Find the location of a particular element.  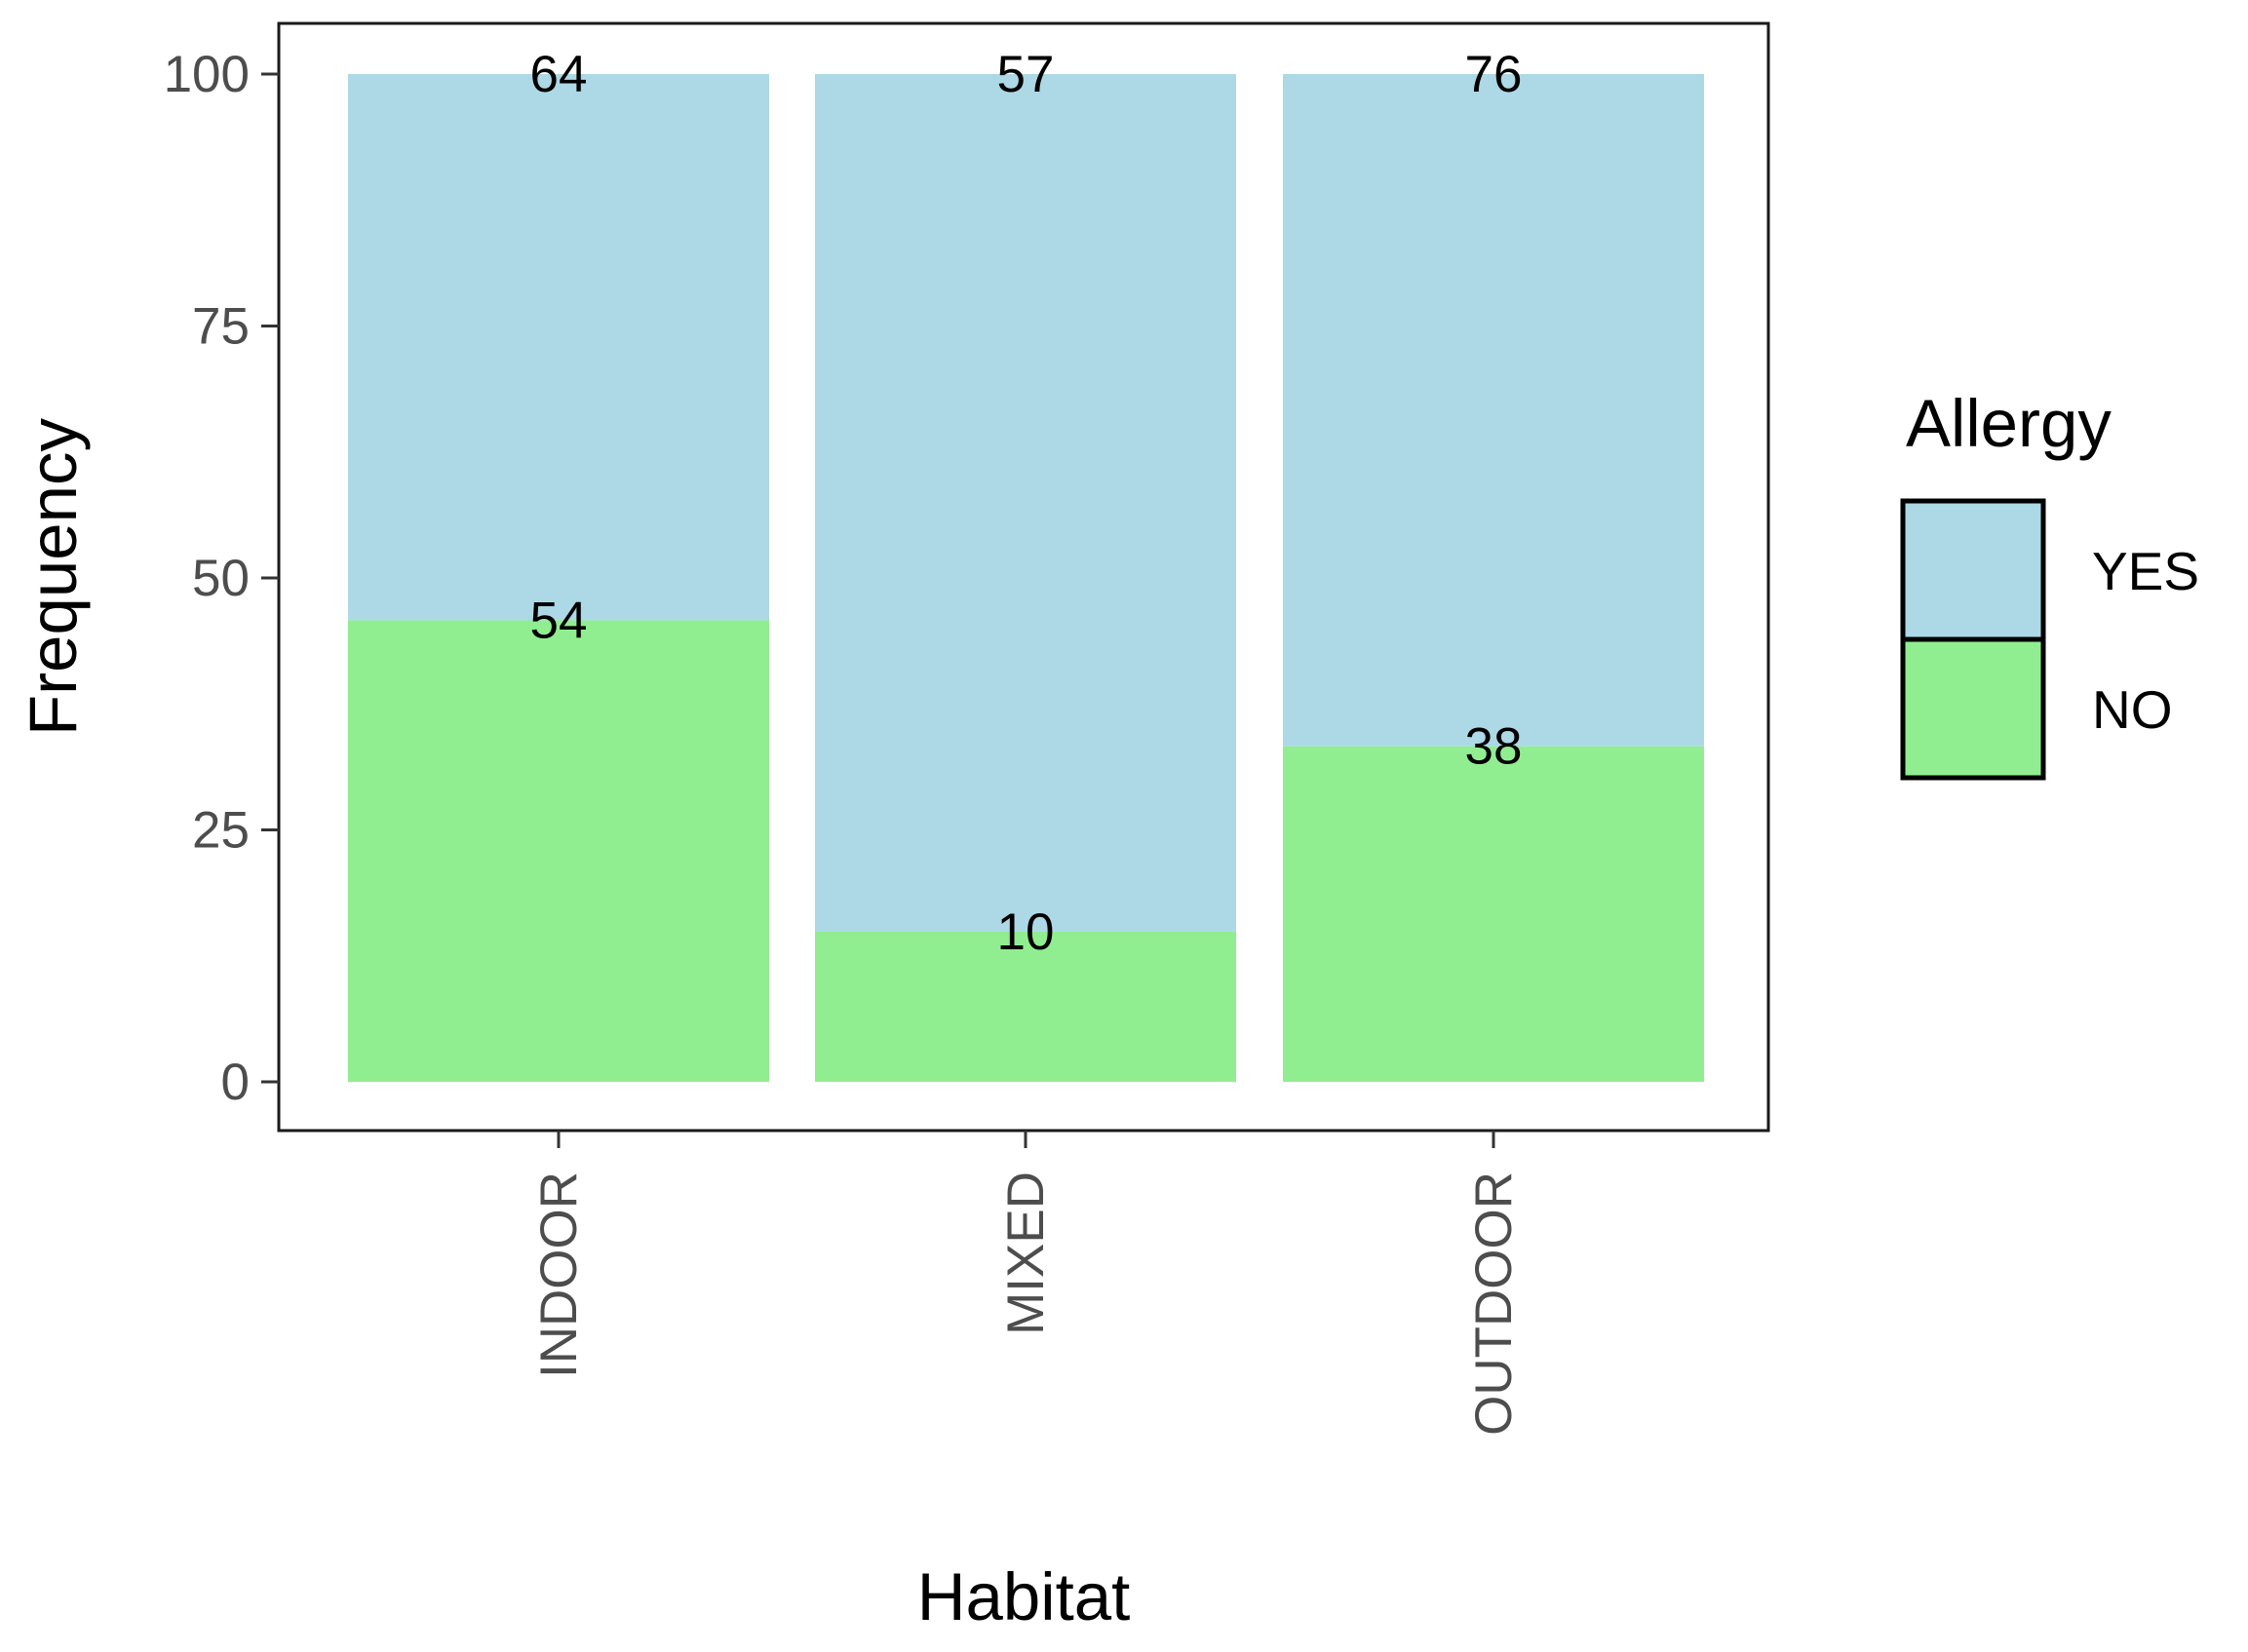

legend-label-yes: YES is located at coordinates (2145, 571).